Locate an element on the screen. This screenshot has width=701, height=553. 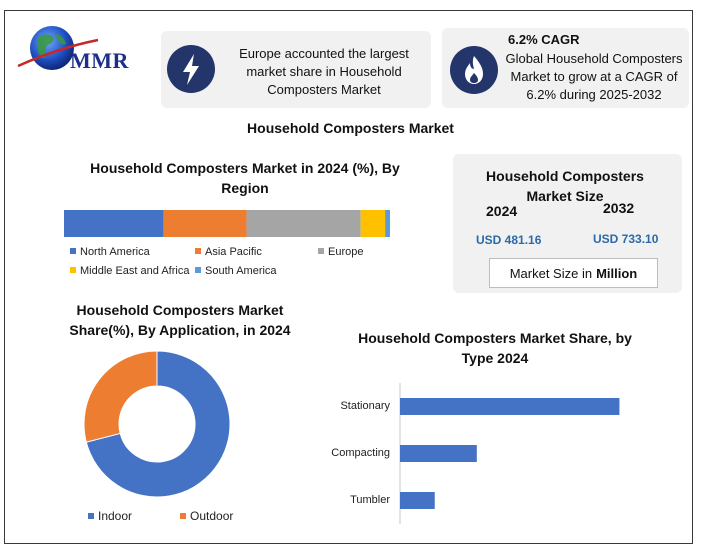
legend-item-middle-east-and-africa: Middle East and Africa is located at coordinates (129, 271).